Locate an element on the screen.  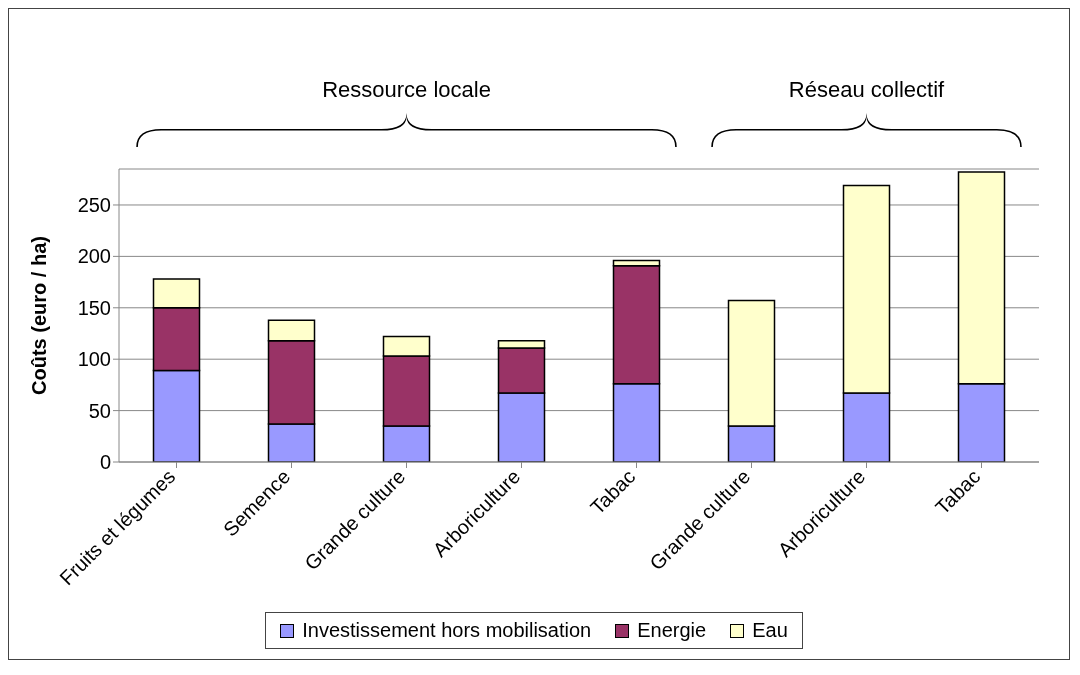
y-tick-label: 250 is located at coordinates (94, 205).